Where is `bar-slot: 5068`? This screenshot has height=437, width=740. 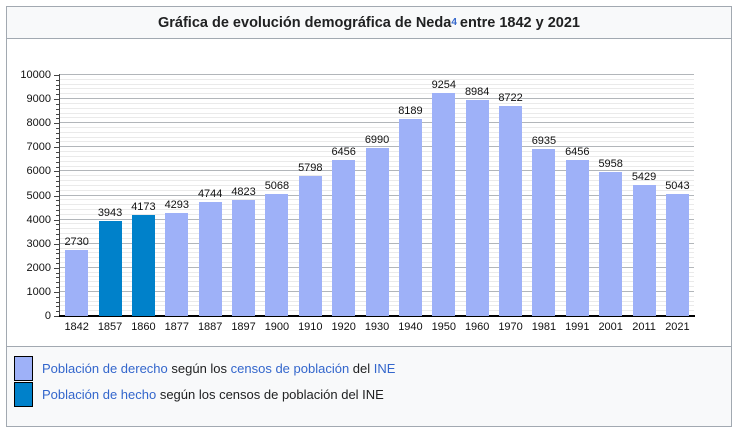 bar-slot: 5068 is located at coordinates (276, 195).